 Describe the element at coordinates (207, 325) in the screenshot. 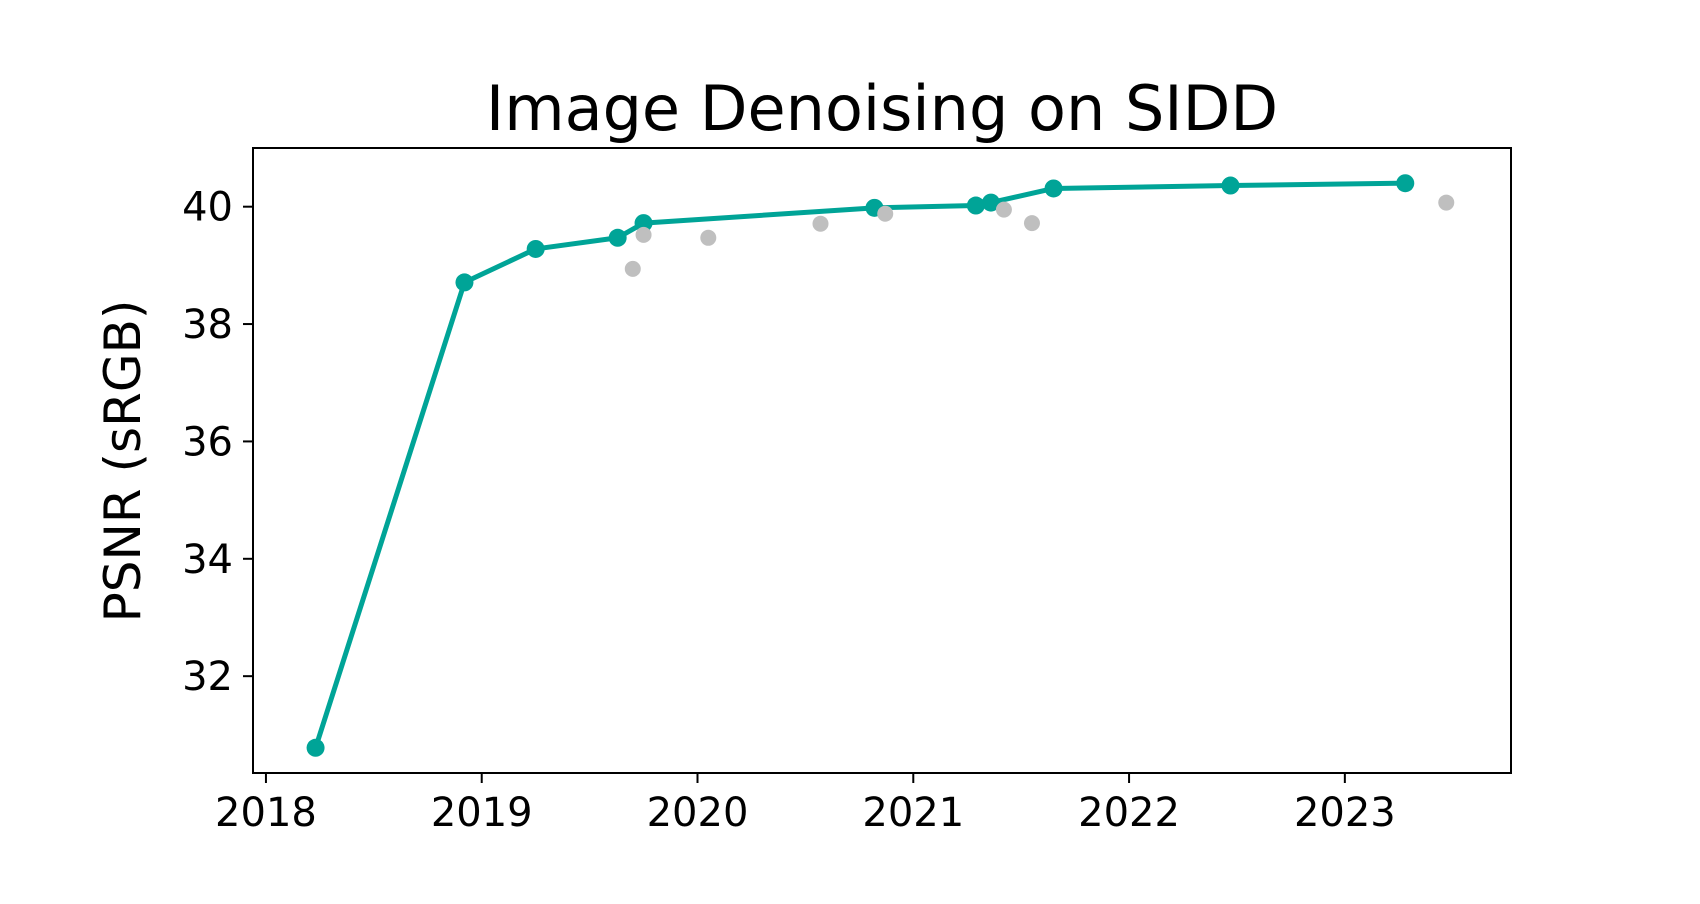

I see `y-tick-label: 38` at that location.